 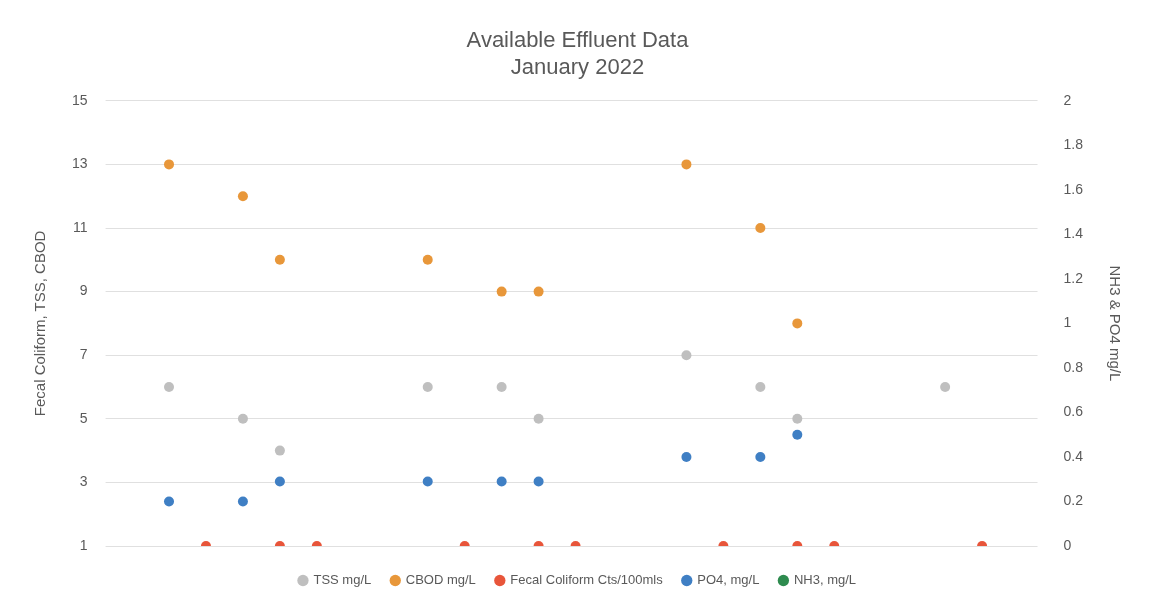 I want to click on y-tick-label: 1, so click(x=83, y=544).